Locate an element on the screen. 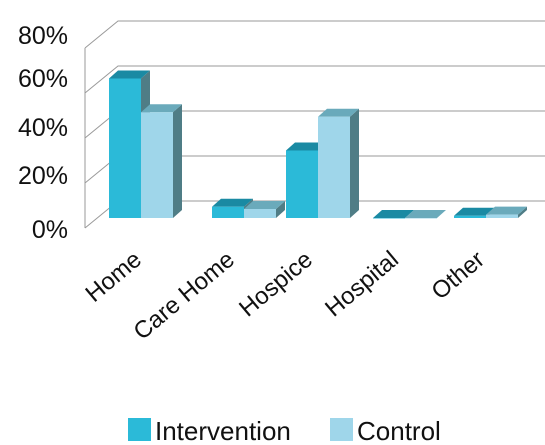 This screenshot has height=445, width=545. bar-hospital-control is located at coordinates (425, 214).